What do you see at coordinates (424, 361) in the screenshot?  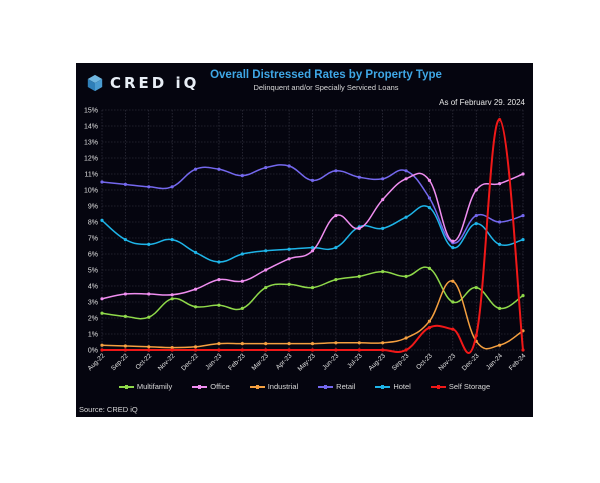 I see `x-tick-label: Oct-23` at bounding box center [424, 361].